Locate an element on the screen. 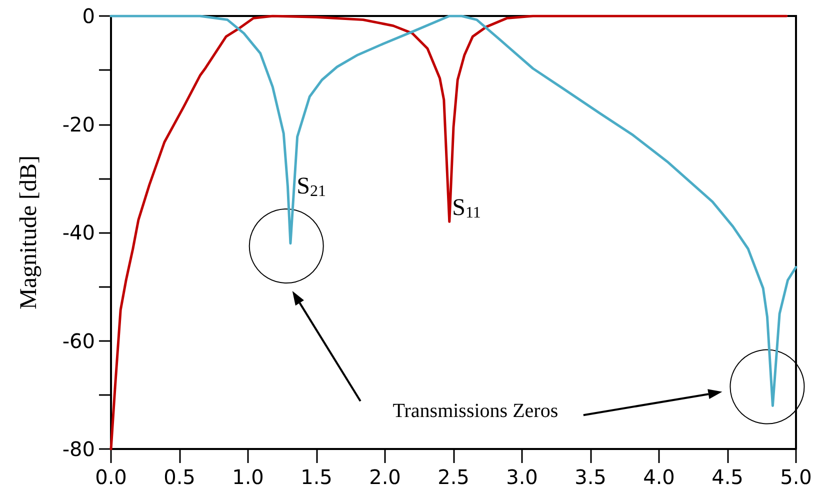 This screenshot has height=499, width=824. y-tick-label: 0 is located at coordinates (88, 16).